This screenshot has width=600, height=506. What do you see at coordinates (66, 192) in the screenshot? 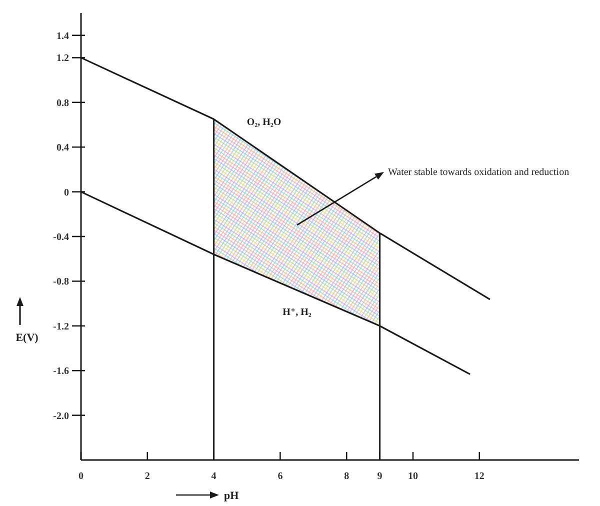
I see `y-tick-label: 0` at bounding box center [66, 192].